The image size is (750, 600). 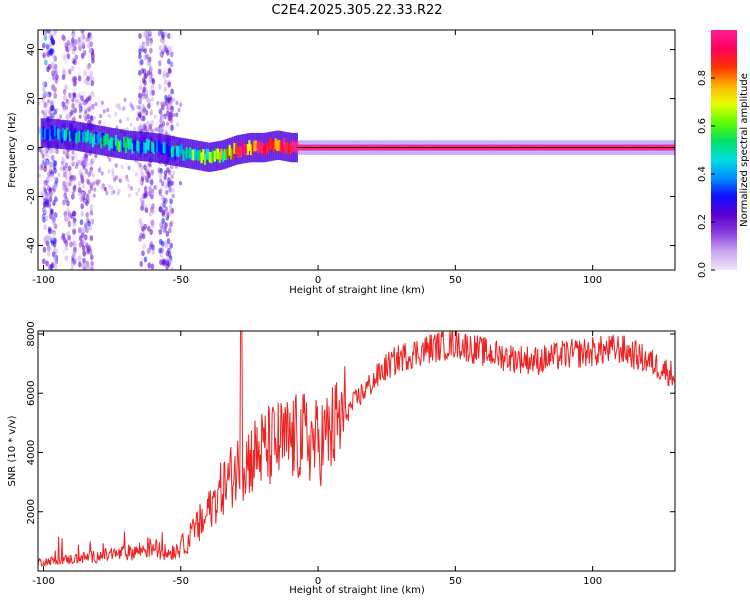 I want to click on snr-x-tick-label: 0, so click(x=318, y=581).